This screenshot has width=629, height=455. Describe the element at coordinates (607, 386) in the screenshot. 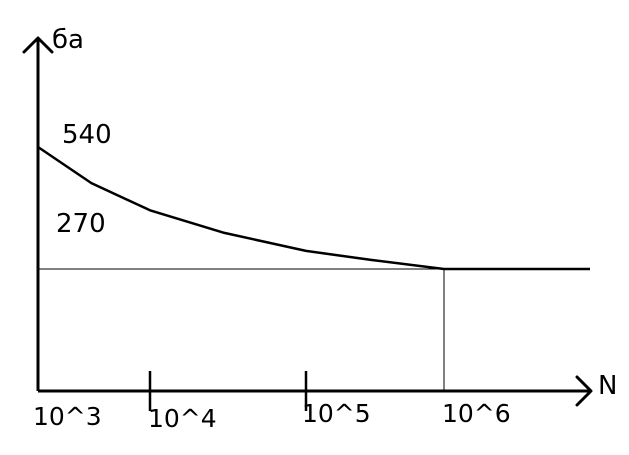

I see `x-axis-label: N` at that location.